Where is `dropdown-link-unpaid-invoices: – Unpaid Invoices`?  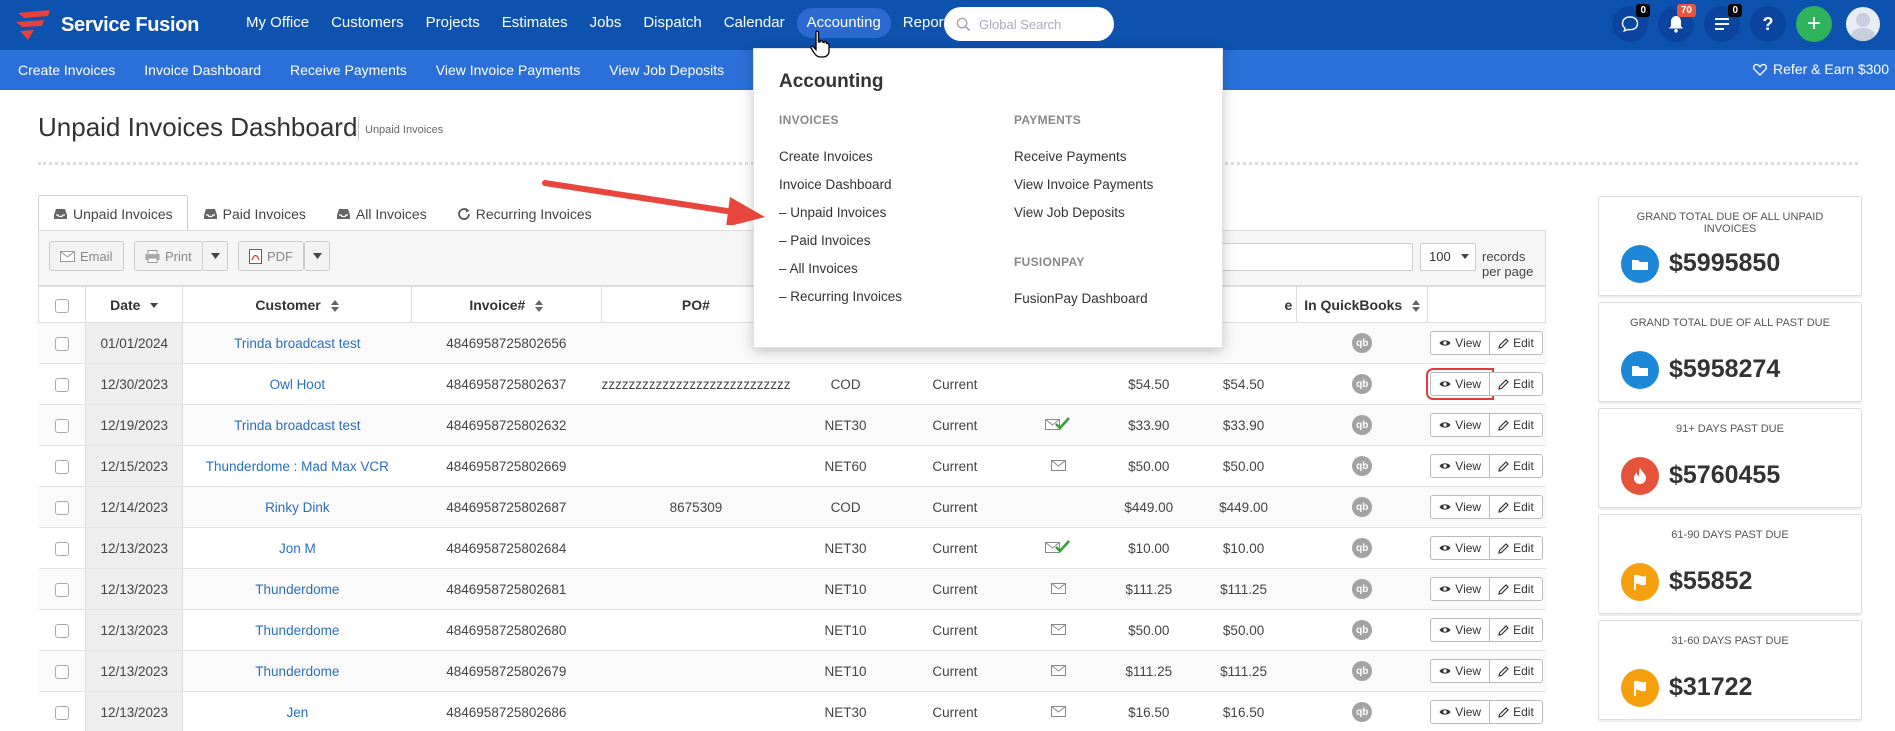
dropdown-link-unpaid-invoices: – Unpaid Invoices is located at coordinates (833, 212).